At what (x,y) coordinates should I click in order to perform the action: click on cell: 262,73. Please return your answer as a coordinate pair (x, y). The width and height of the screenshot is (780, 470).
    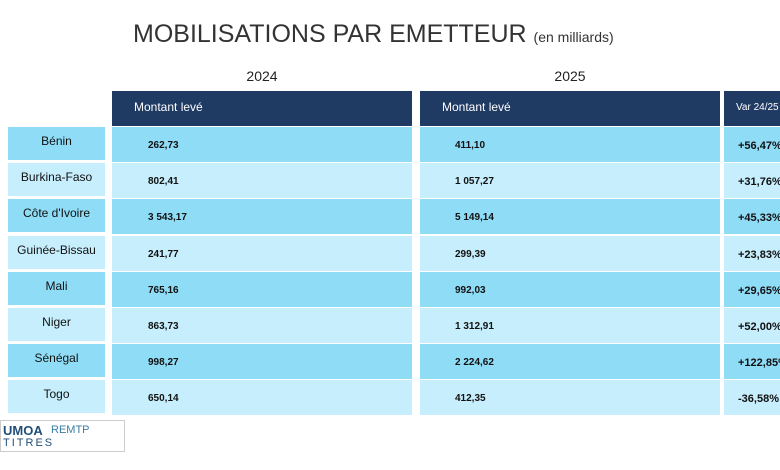
    Looking at the image, I should click on (262, 144).